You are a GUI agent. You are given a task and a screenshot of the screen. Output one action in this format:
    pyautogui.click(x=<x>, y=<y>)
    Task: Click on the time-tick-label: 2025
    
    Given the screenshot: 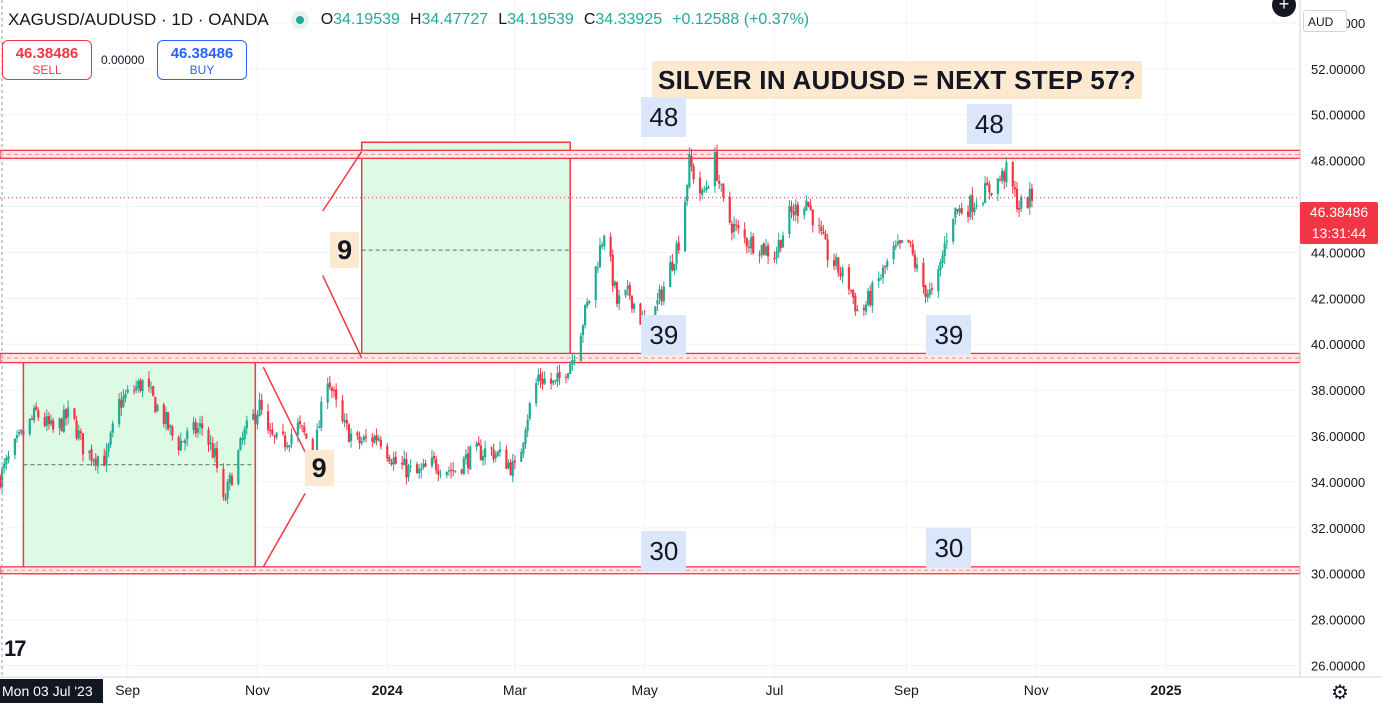 What is the action you would take?
    pyautogui.click(x=1165, y=690)
    